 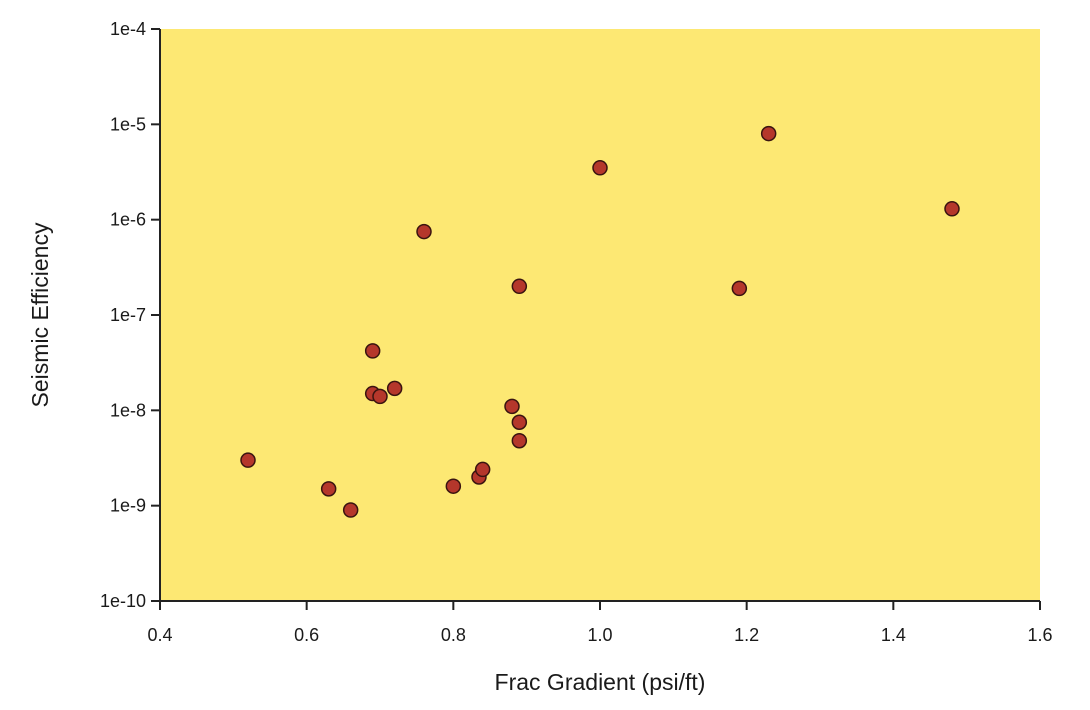 I want to click on y-tick-label: 1e-8, so click(x=128, y=410).